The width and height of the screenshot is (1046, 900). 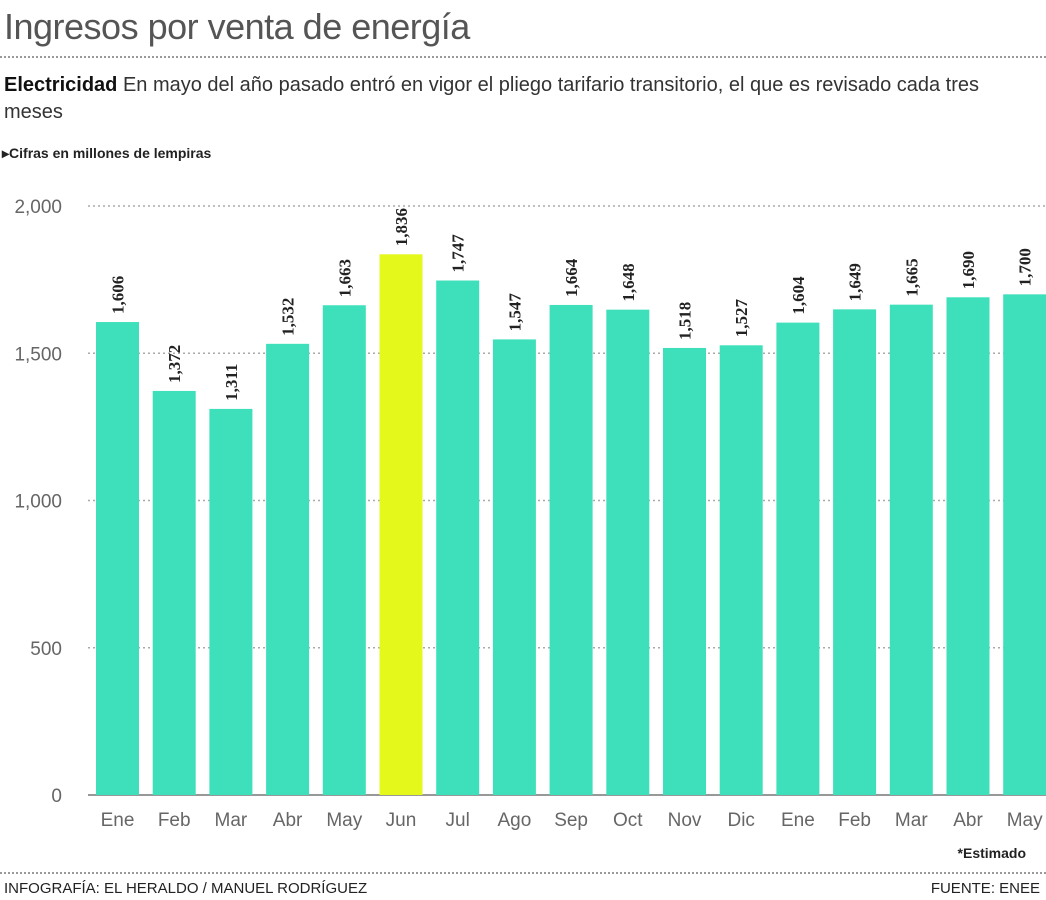 I want to click on top-divider, so click(x=523, y=57).